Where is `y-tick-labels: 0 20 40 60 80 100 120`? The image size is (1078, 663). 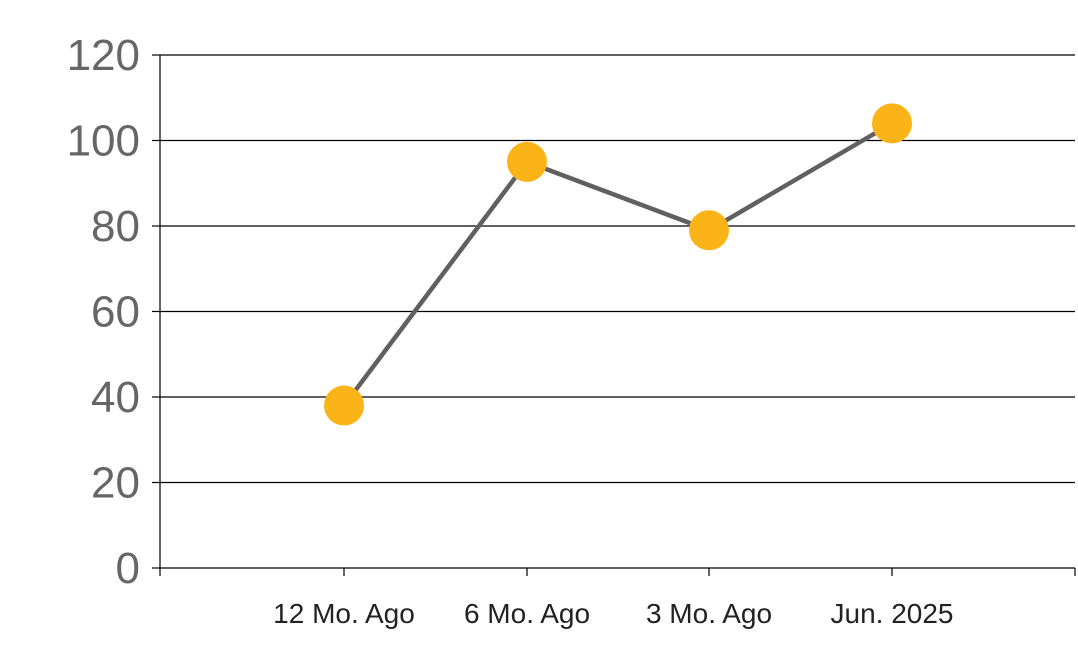
y-tick-labels: 0 20 40 60 80 100 120 is located at coordinates (103, 312).